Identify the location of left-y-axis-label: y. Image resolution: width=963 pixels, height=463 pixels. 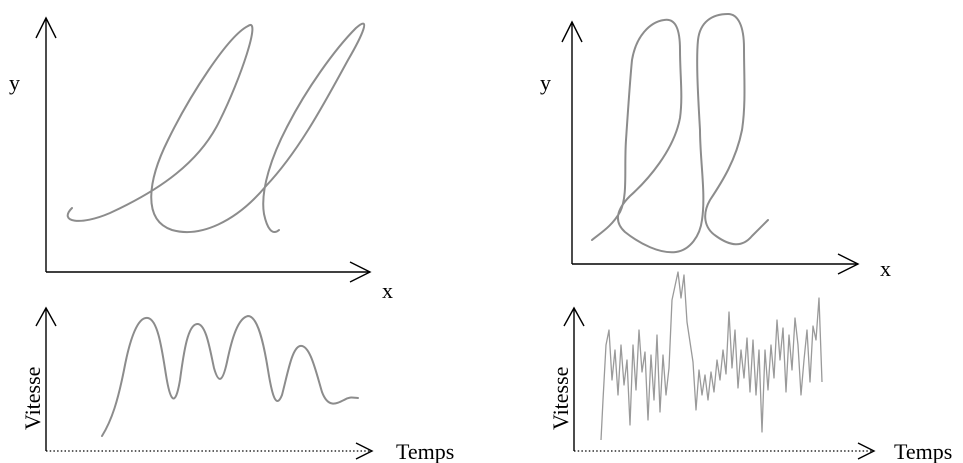
(14, 82).